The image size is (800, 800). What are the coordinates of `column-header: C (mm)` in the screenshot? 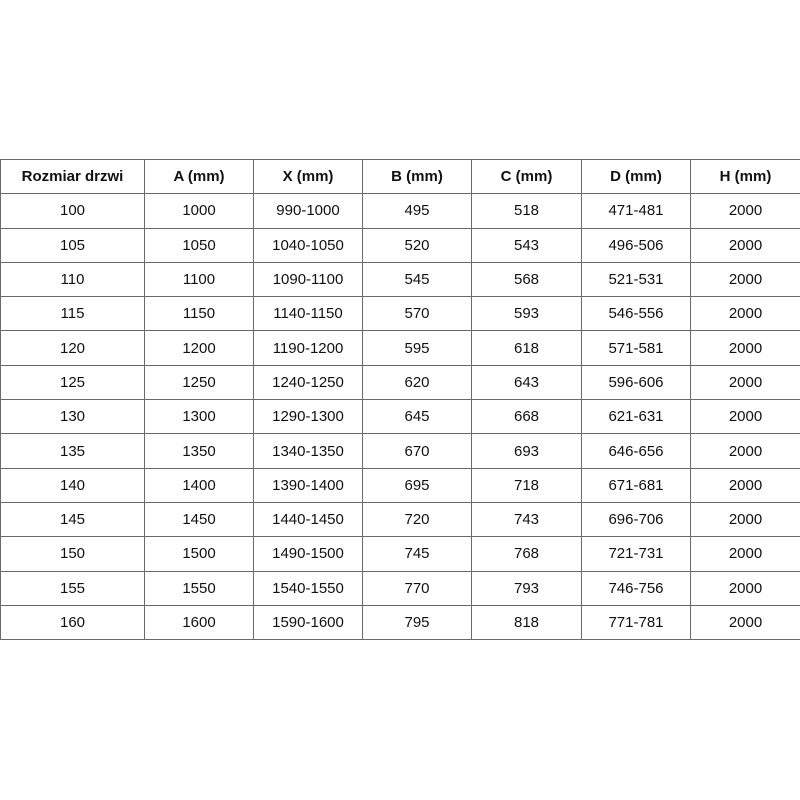 It's located at (526, 176).